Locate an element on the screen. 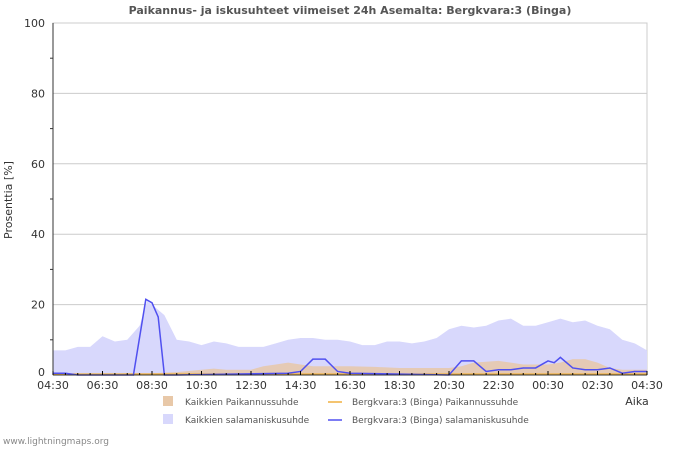 This screenshot has width=700, height=450. x-tick-label: 02:30 is located at coordinates (598, 385).